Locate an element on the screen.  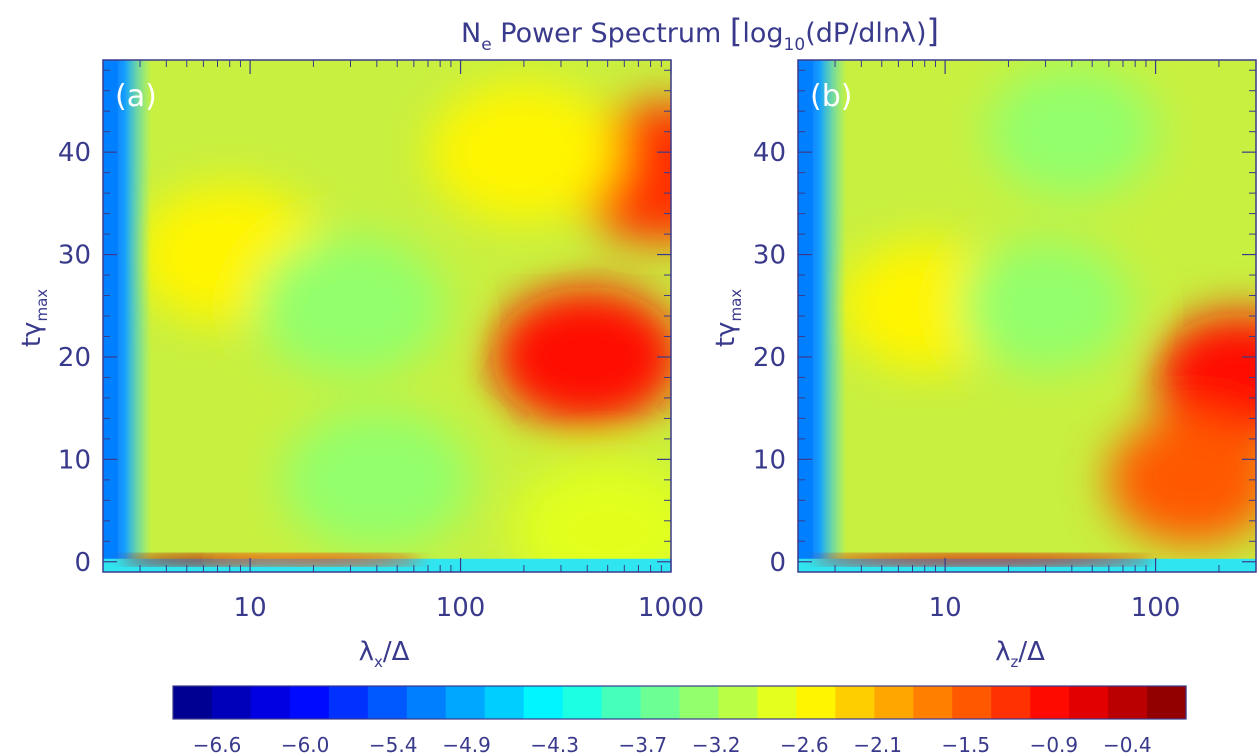
heatmap-a-edge-core is located at coordinates (110, 316).